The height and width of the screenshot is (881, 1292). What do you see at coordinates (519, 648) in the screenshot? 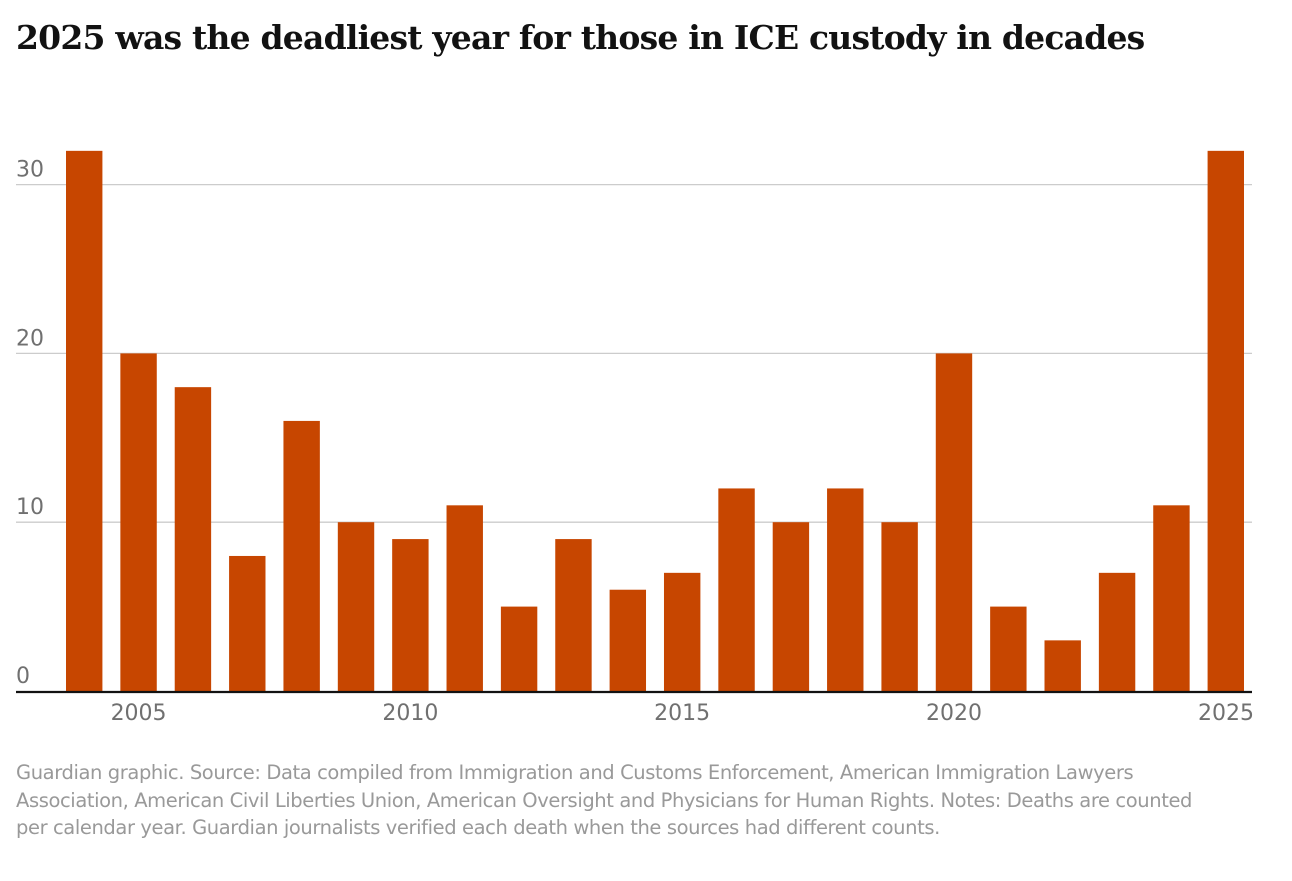
I see `bar-2012` at bounding box center [519, 648].